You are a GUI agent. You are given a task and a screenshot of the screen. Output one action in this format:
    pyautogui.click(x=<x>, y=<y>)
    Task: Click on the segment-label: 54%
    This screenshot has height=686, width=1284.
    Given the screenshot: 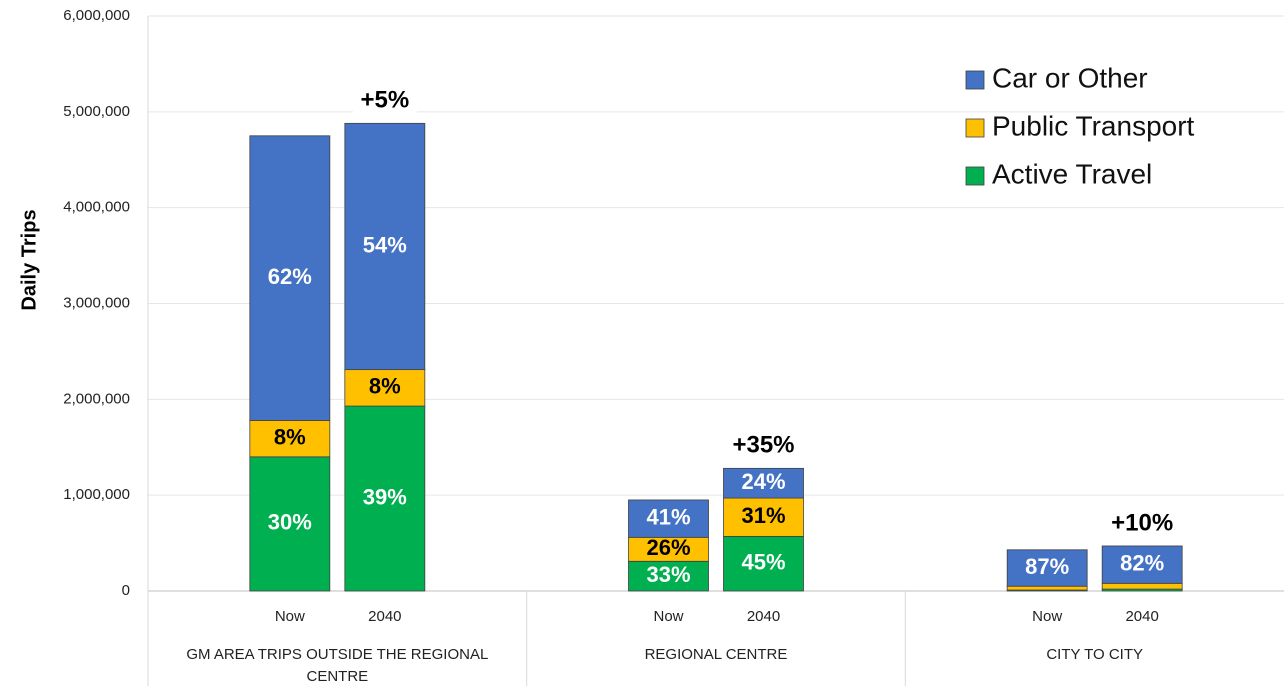 What is the action you would take?
    pyautogui.click(x=385, y=244)
    